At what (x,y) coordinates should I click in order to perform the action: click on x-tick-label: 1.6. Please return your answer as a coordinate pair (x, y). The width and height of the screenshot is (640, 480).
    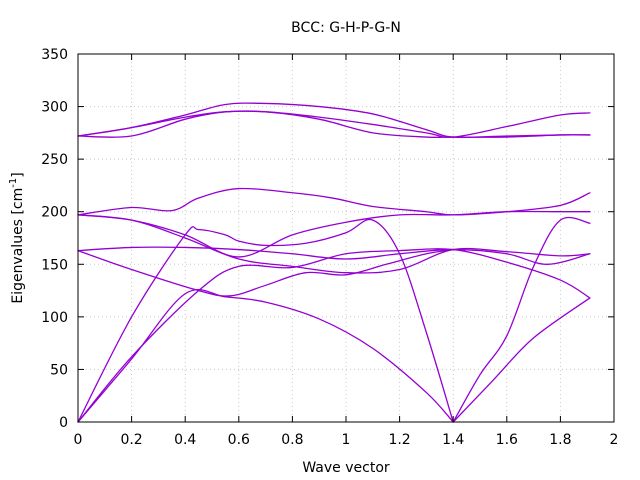
    Looking at the image, I should click on (507, 440).